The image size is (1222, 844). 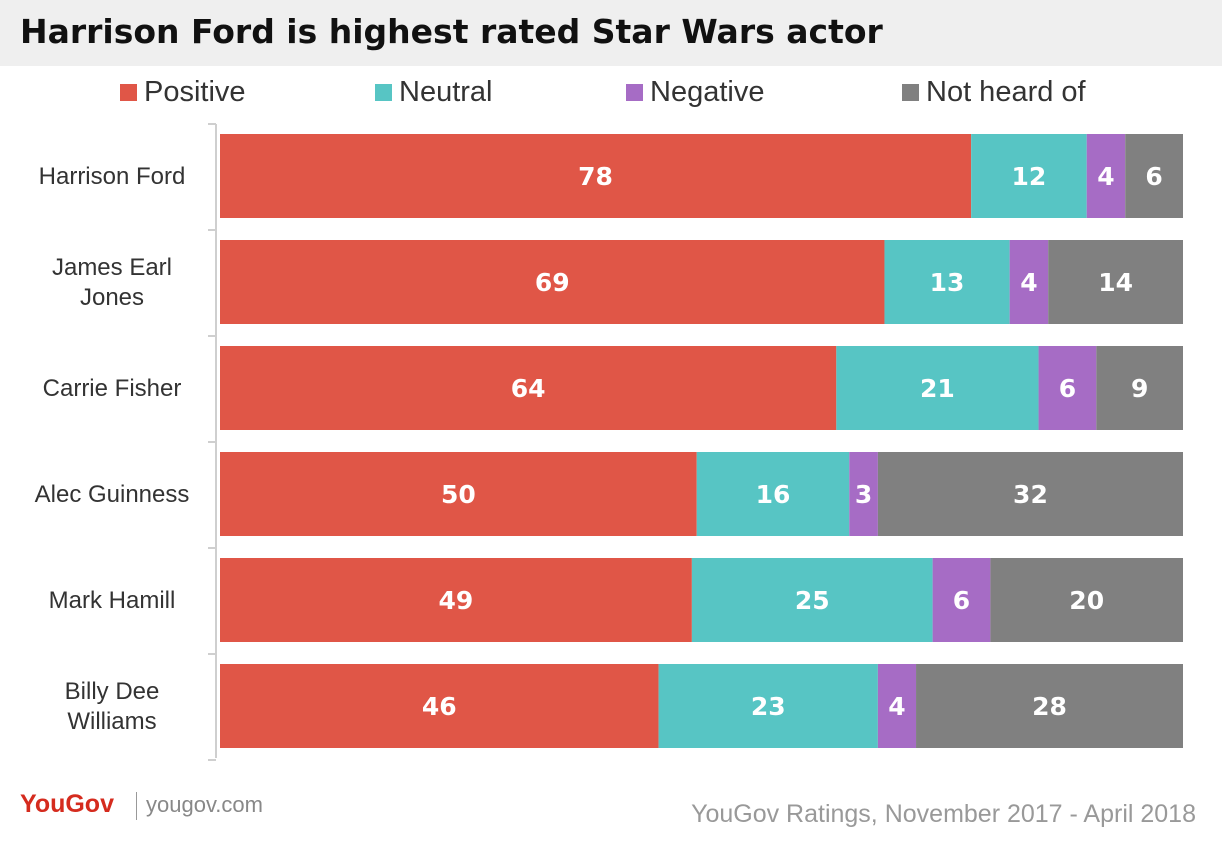 I want to click on category-label: Williams, so click(x=111, y=721).